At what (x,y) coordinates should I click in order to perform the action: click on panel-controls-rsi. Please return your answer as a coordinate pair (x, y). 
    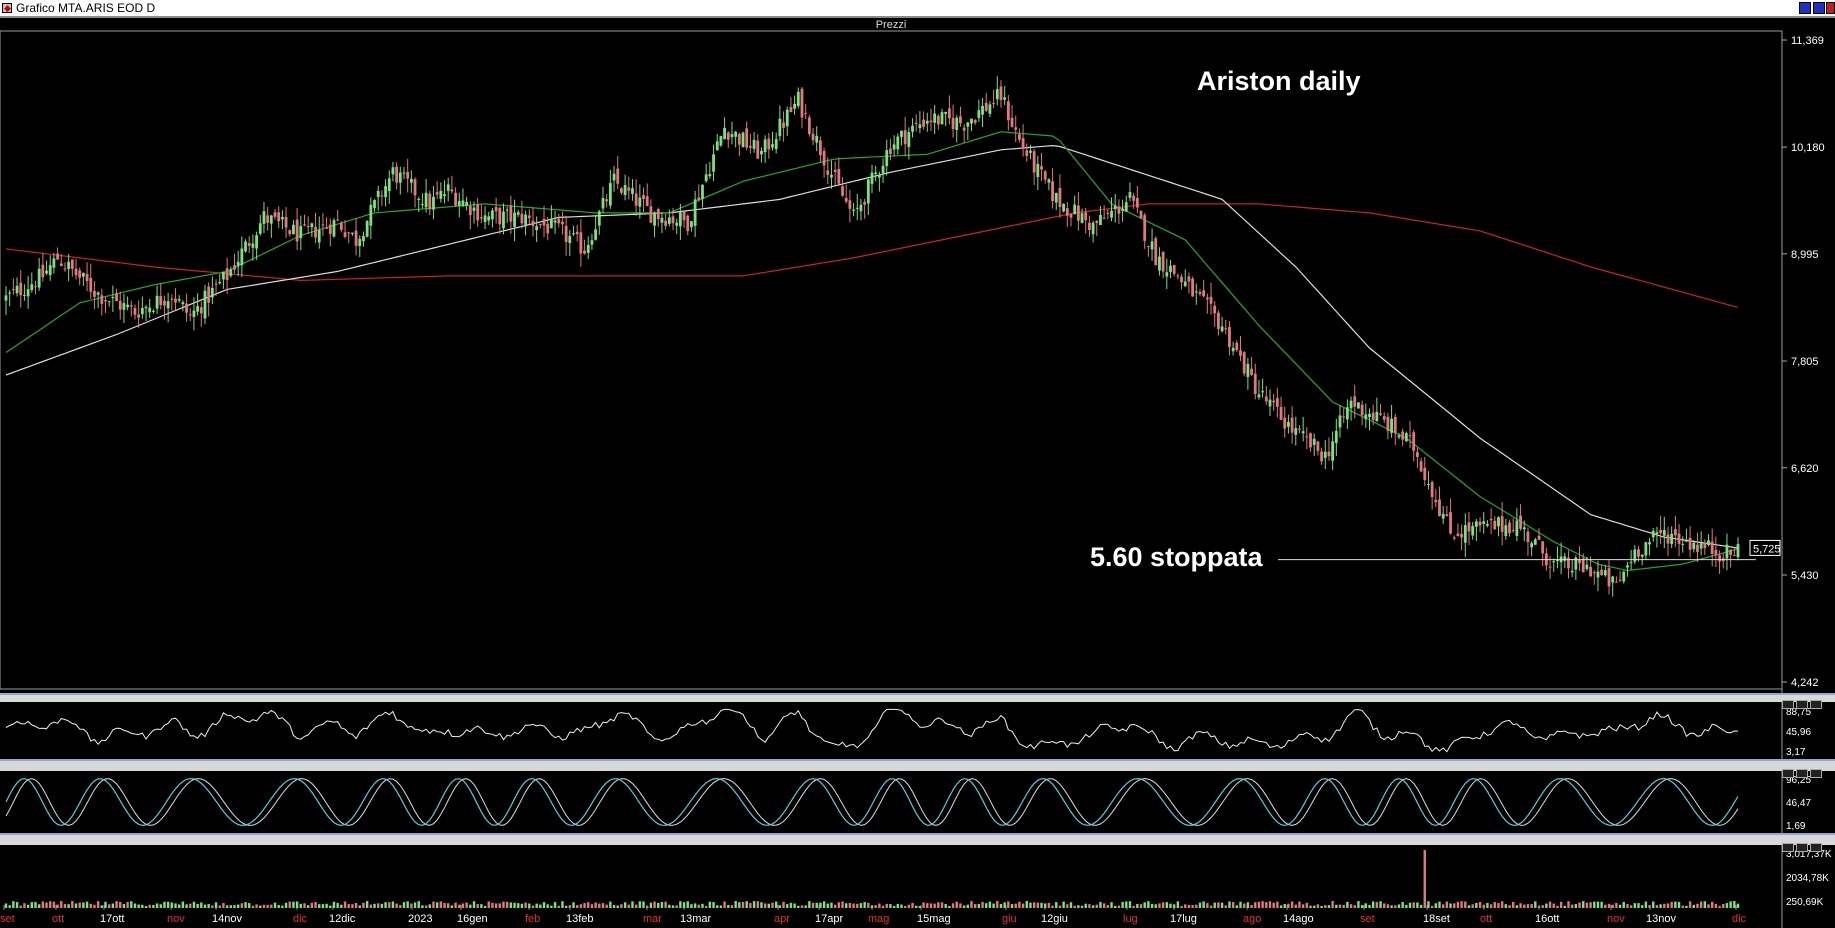
    Looking at the image, I should click on (1801, 702).